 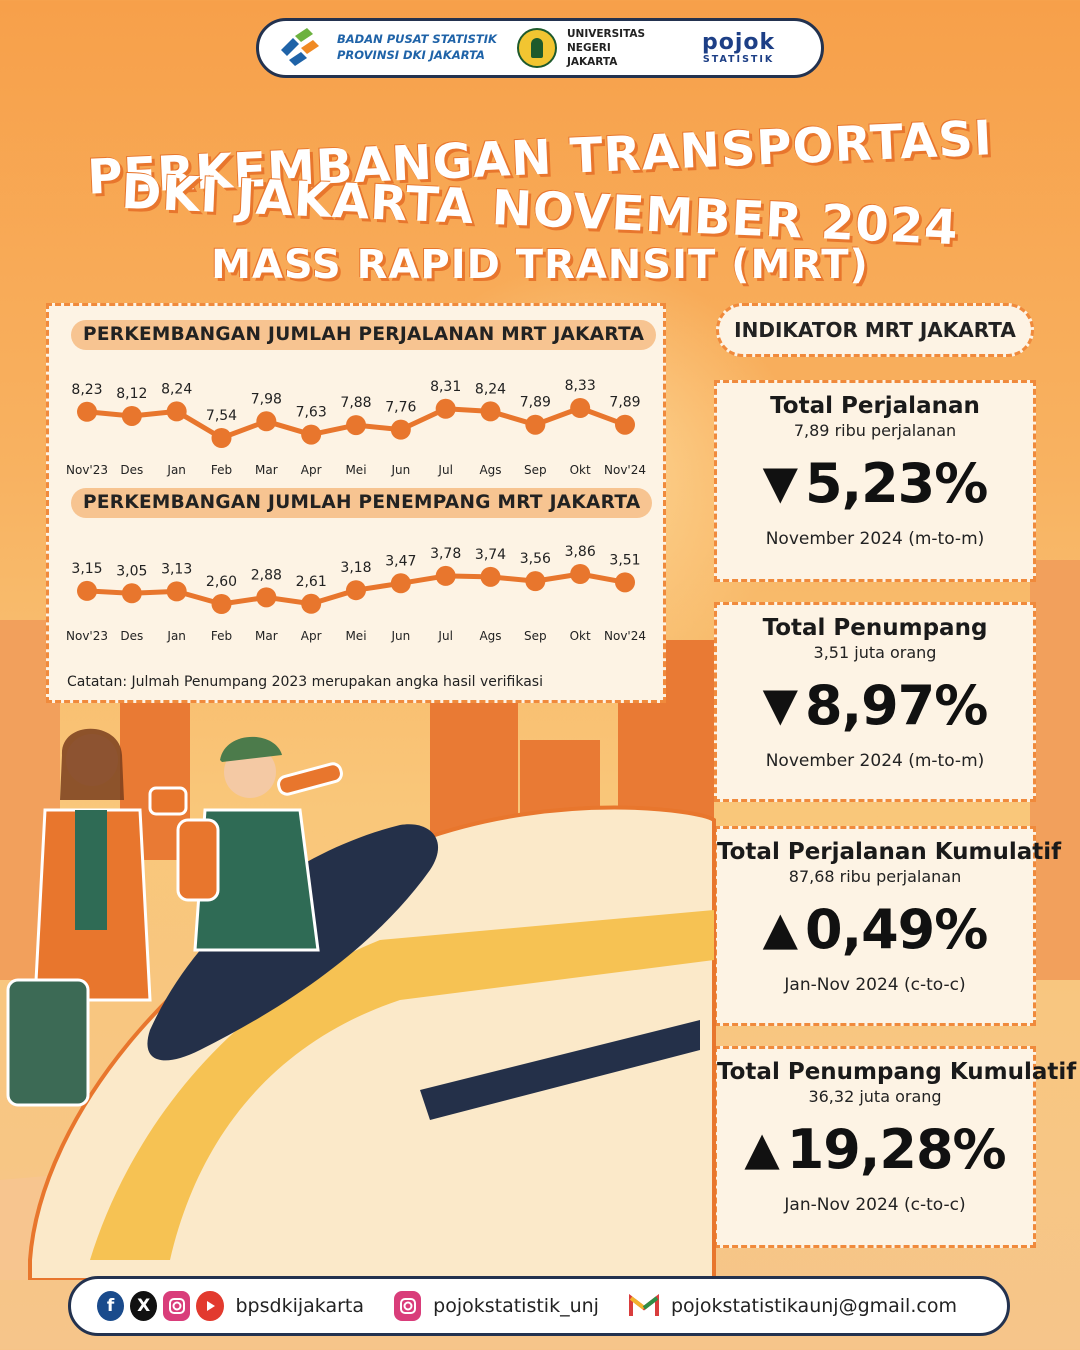 I want to click on data-label: 3,13, so click(x=176, y=569).